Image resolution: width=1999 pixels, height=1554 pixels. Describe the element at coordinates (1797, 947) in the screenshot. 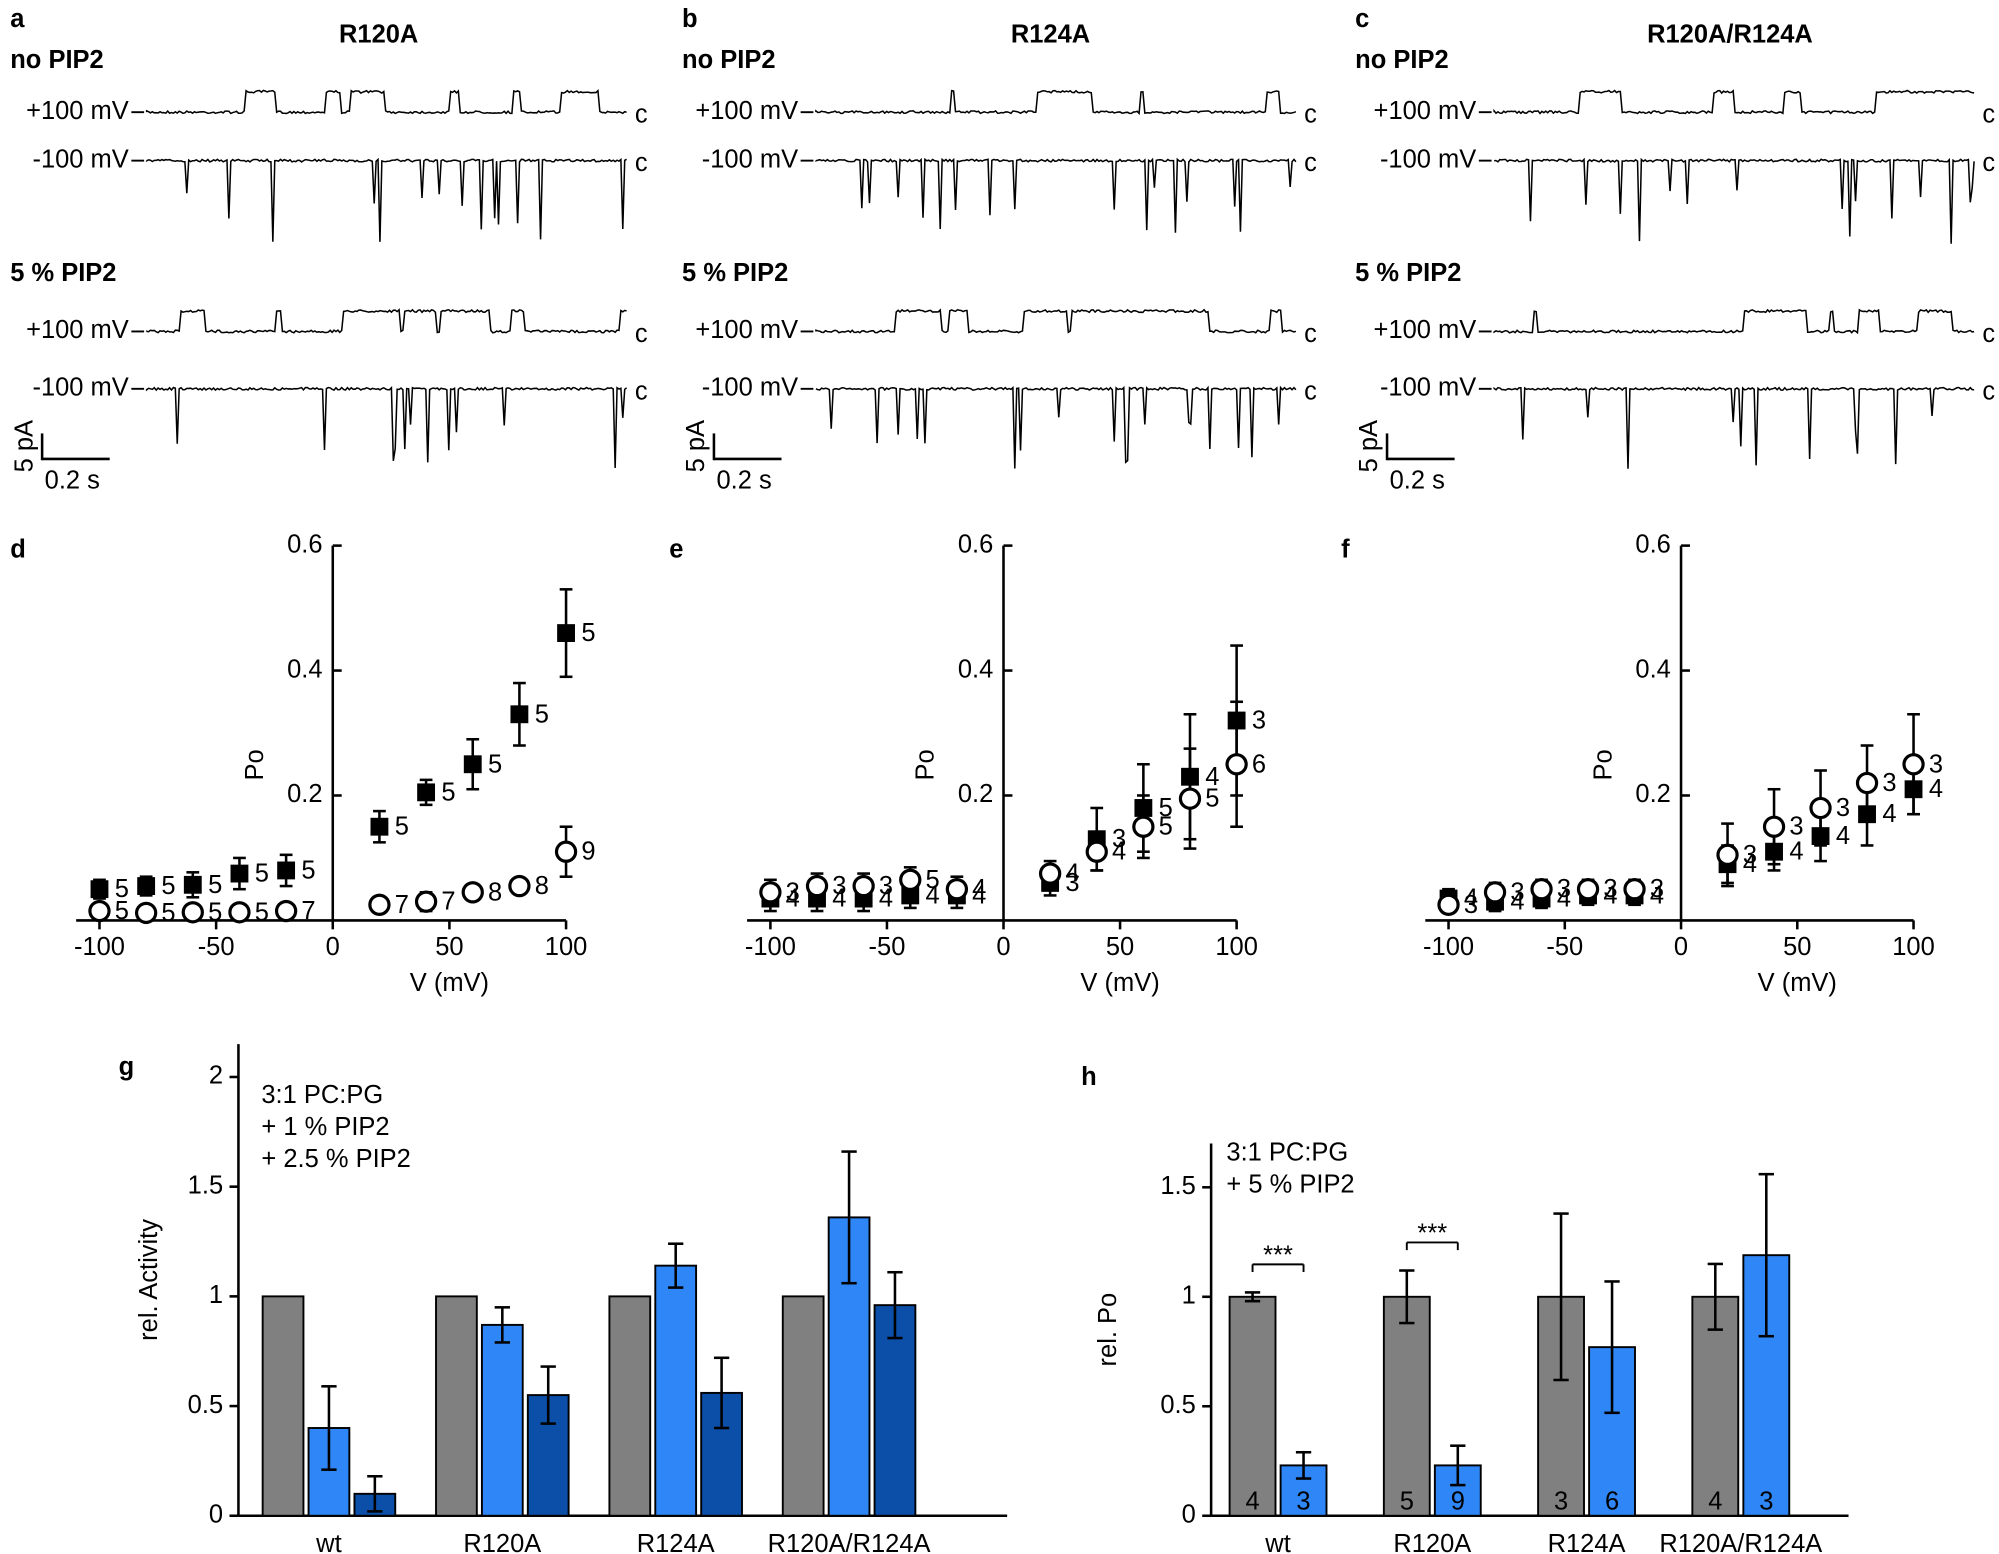

I see `x-tick-label: 50` at that location.